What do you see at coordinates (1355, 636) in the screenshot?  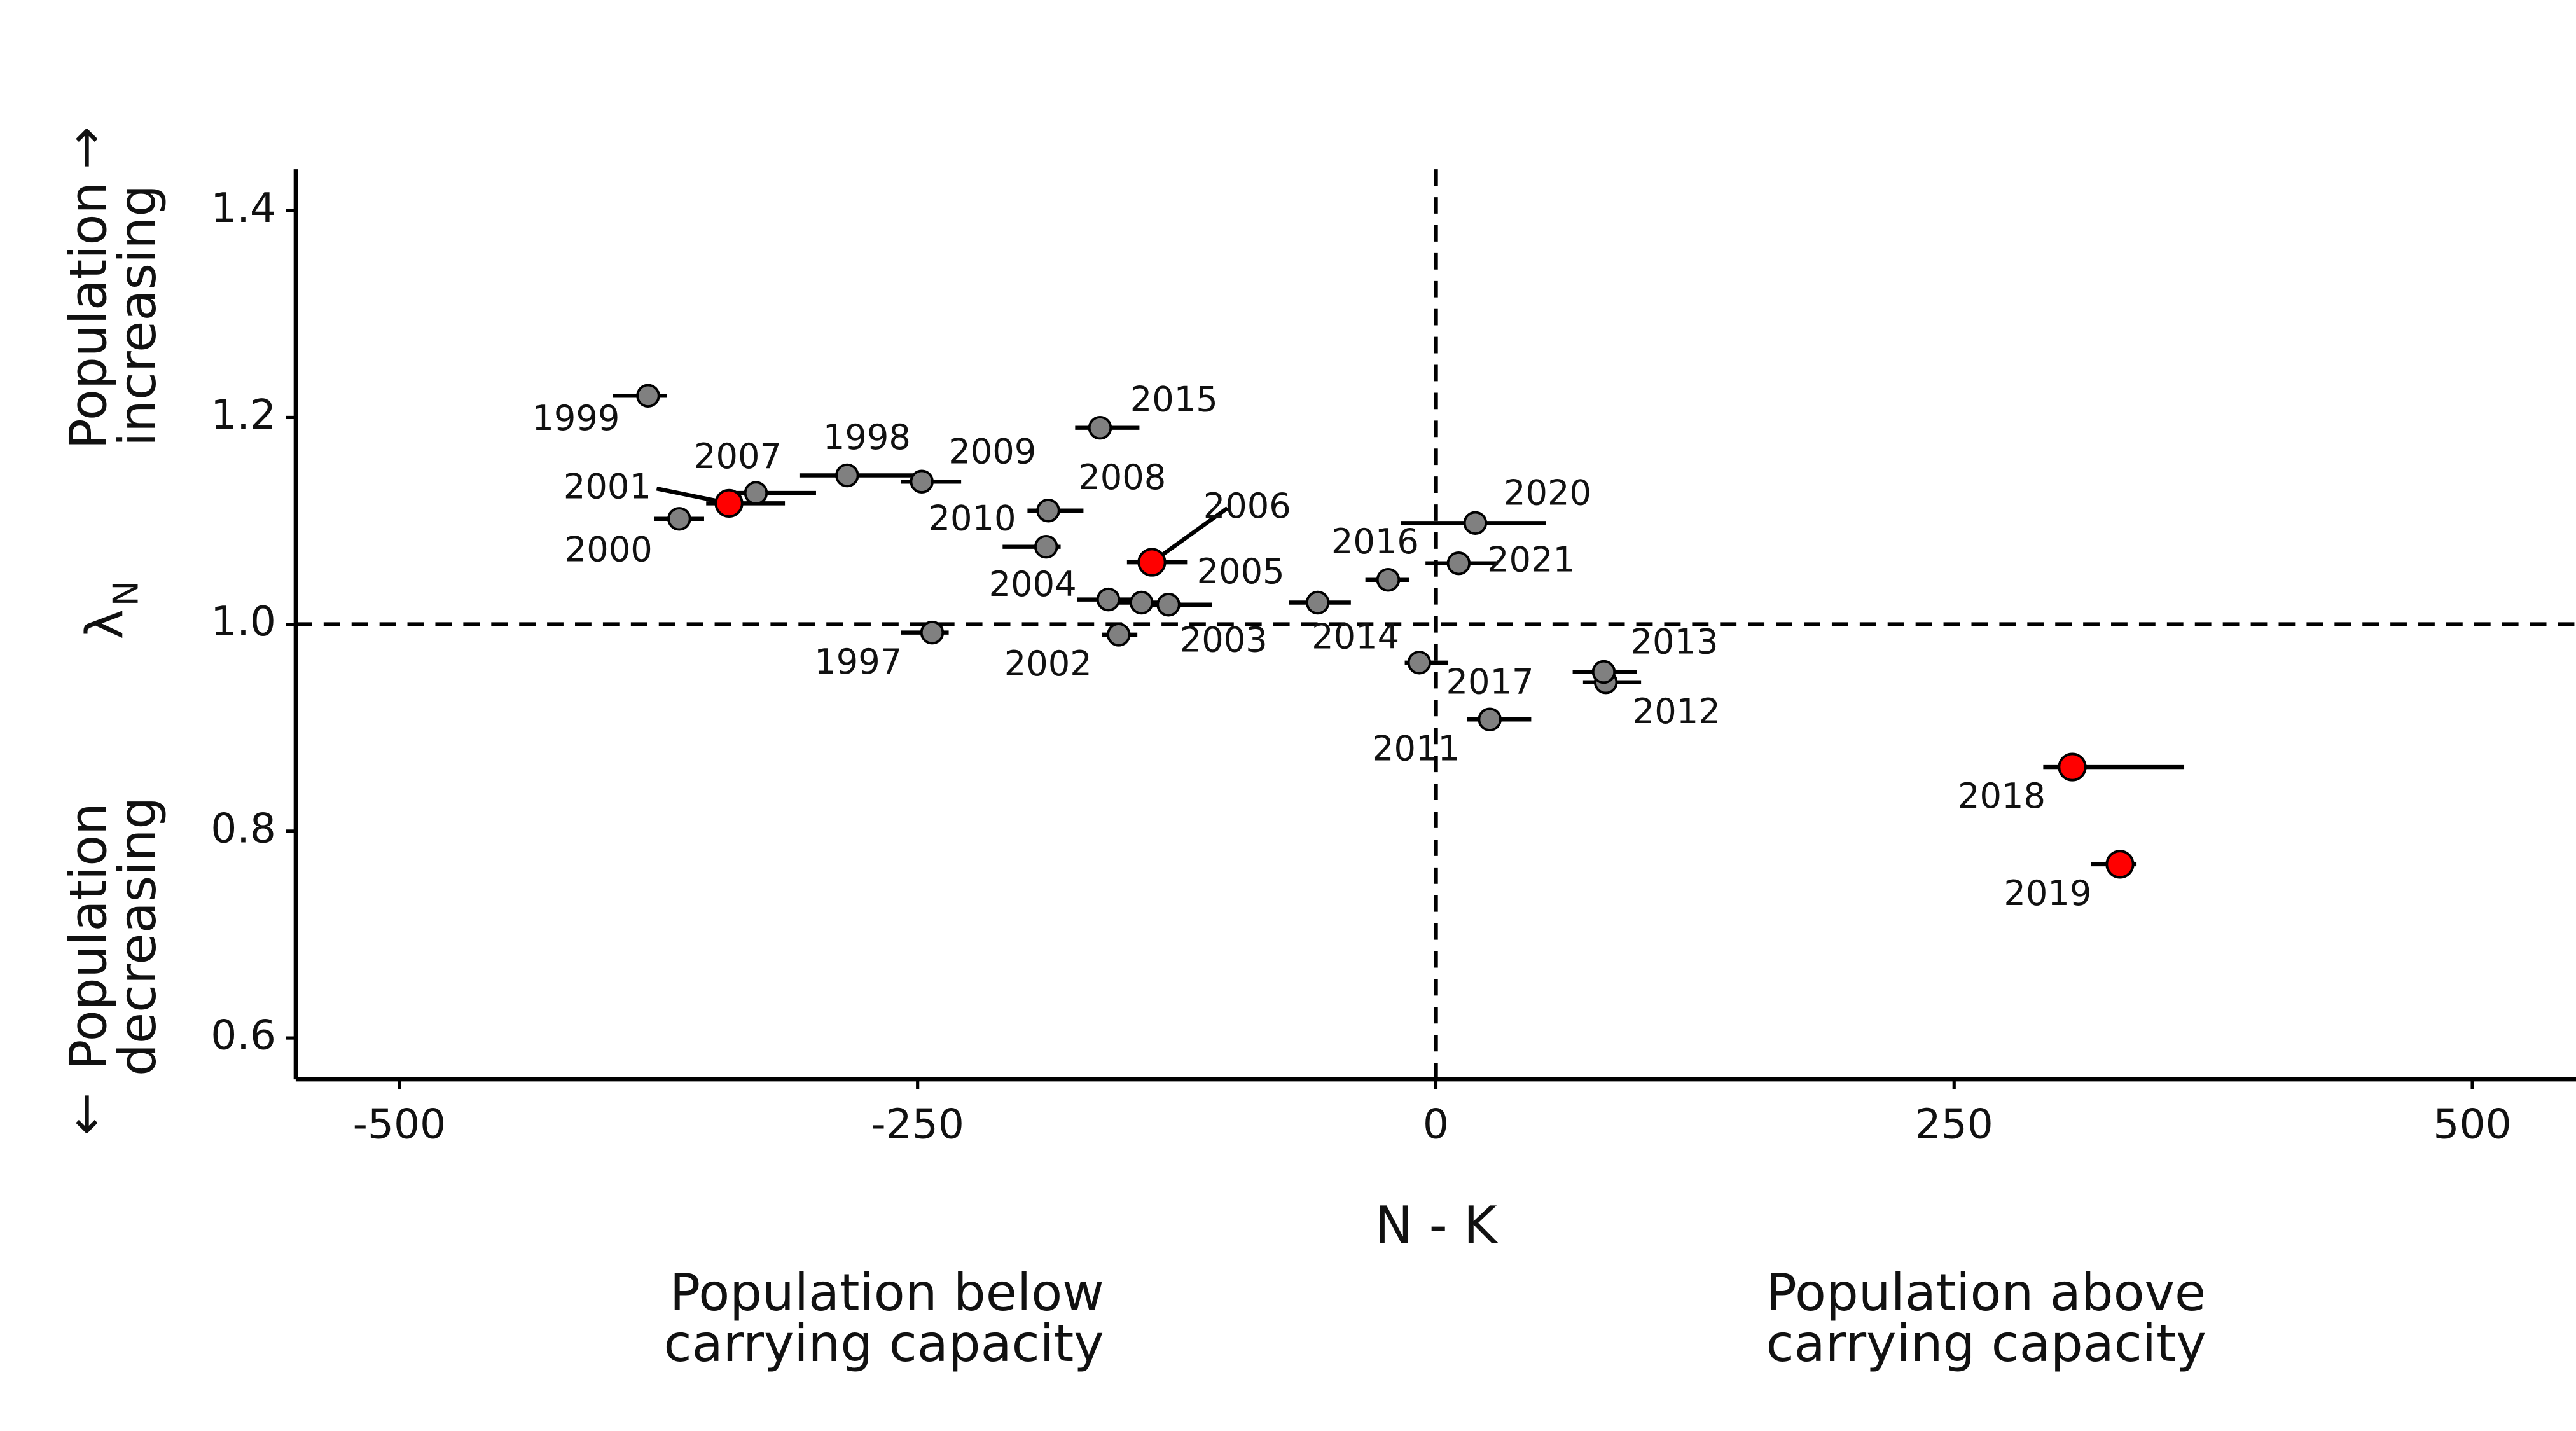 I see `point-label: 2014` at bounding box center [1355, 636].